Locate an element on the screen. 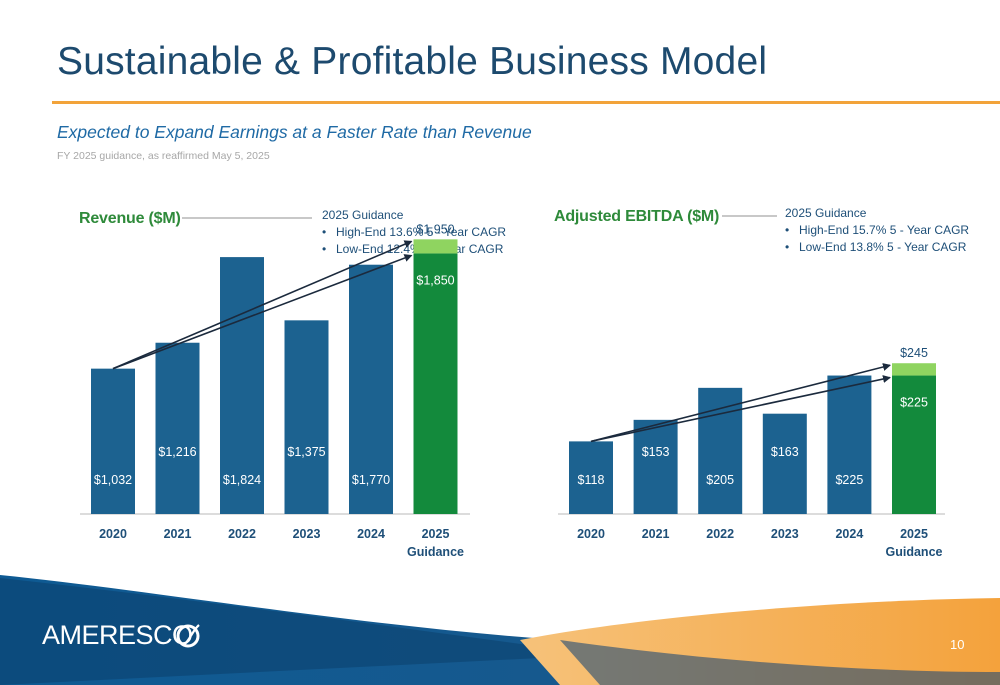 Image resolution: width=1000 pixels, height=685 pixels. ameresco-swirl-icon is located at coordinates (188, 636).